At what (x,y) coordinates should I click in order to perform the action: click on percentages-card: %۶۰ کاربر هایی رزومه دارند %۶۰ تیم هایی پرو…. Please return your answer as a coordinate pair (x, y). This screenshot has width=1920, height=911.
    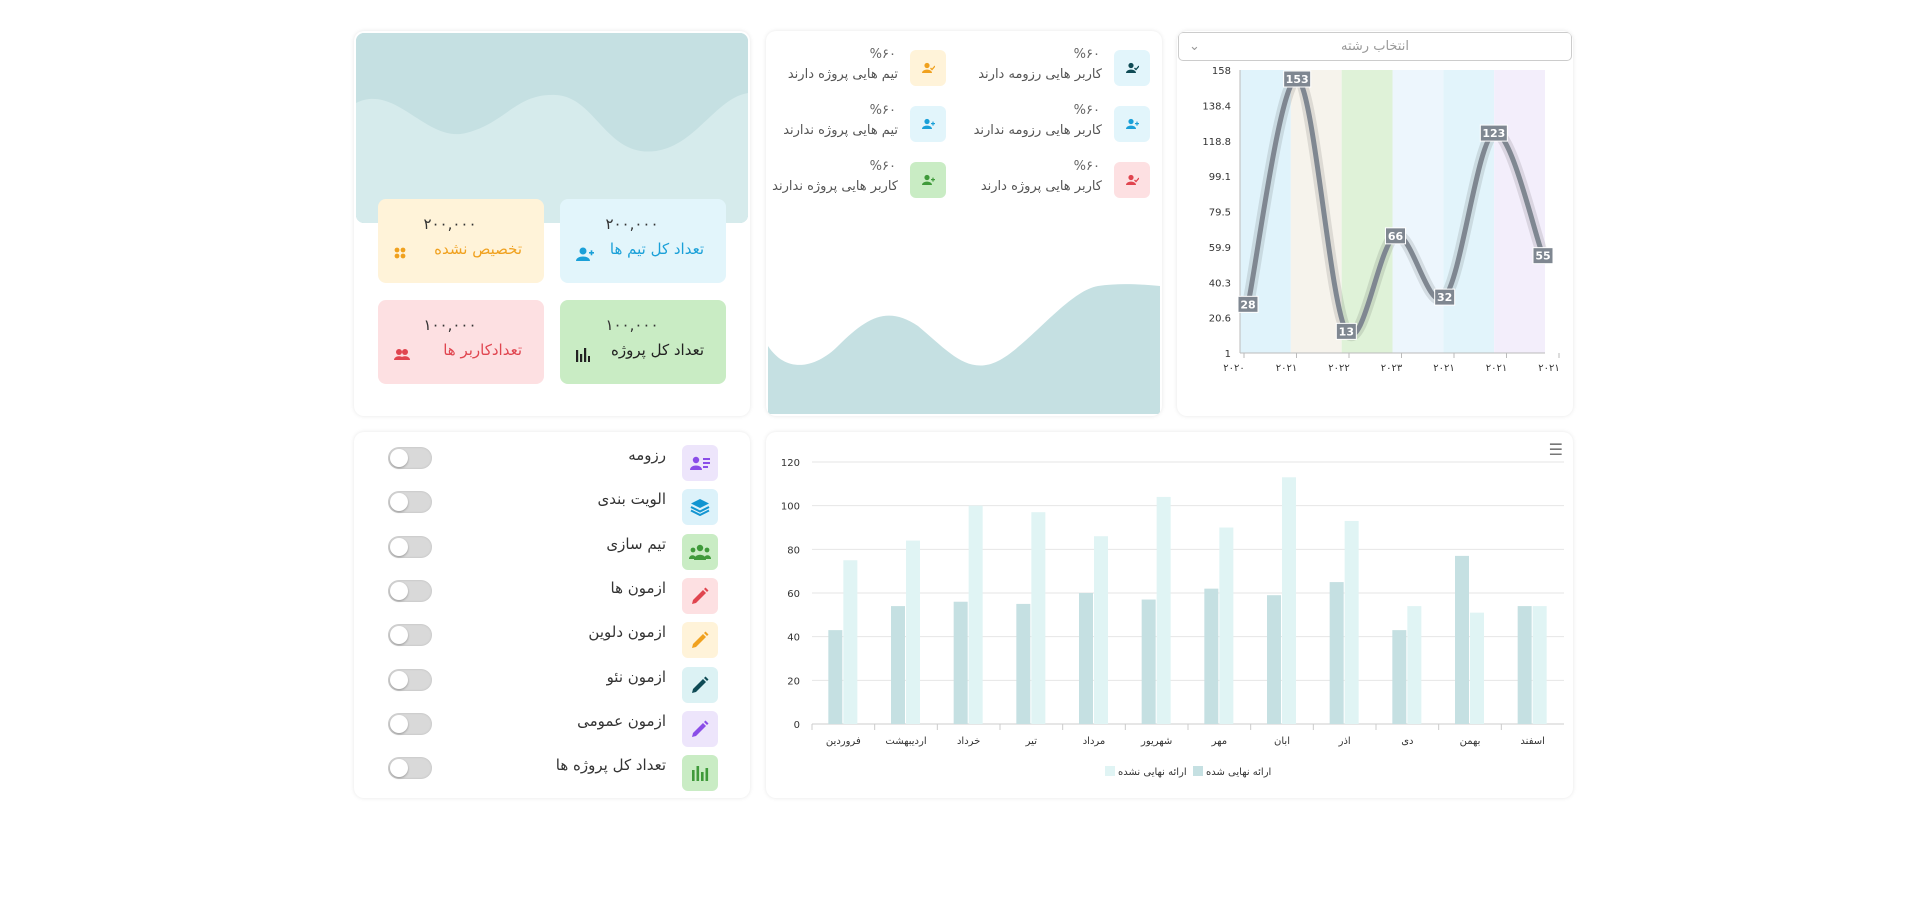
    Looking at the image, I should click on (964, 223).